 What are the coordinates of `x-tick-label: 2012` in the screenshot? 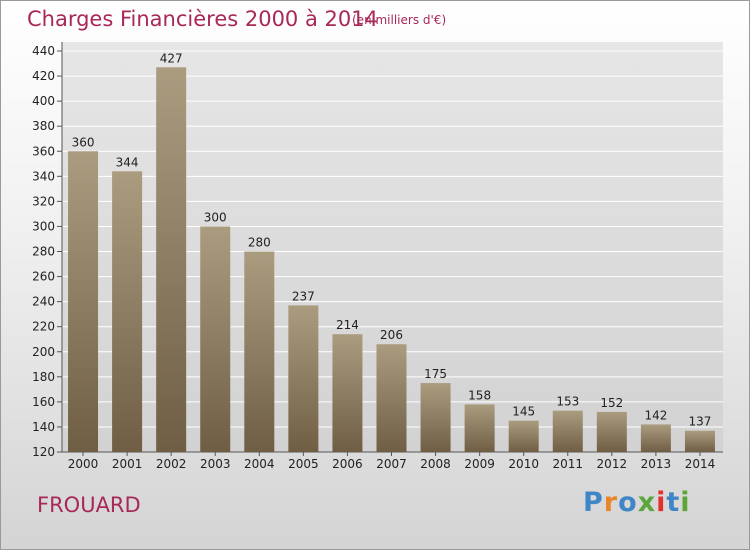 It's located at (612, 464).